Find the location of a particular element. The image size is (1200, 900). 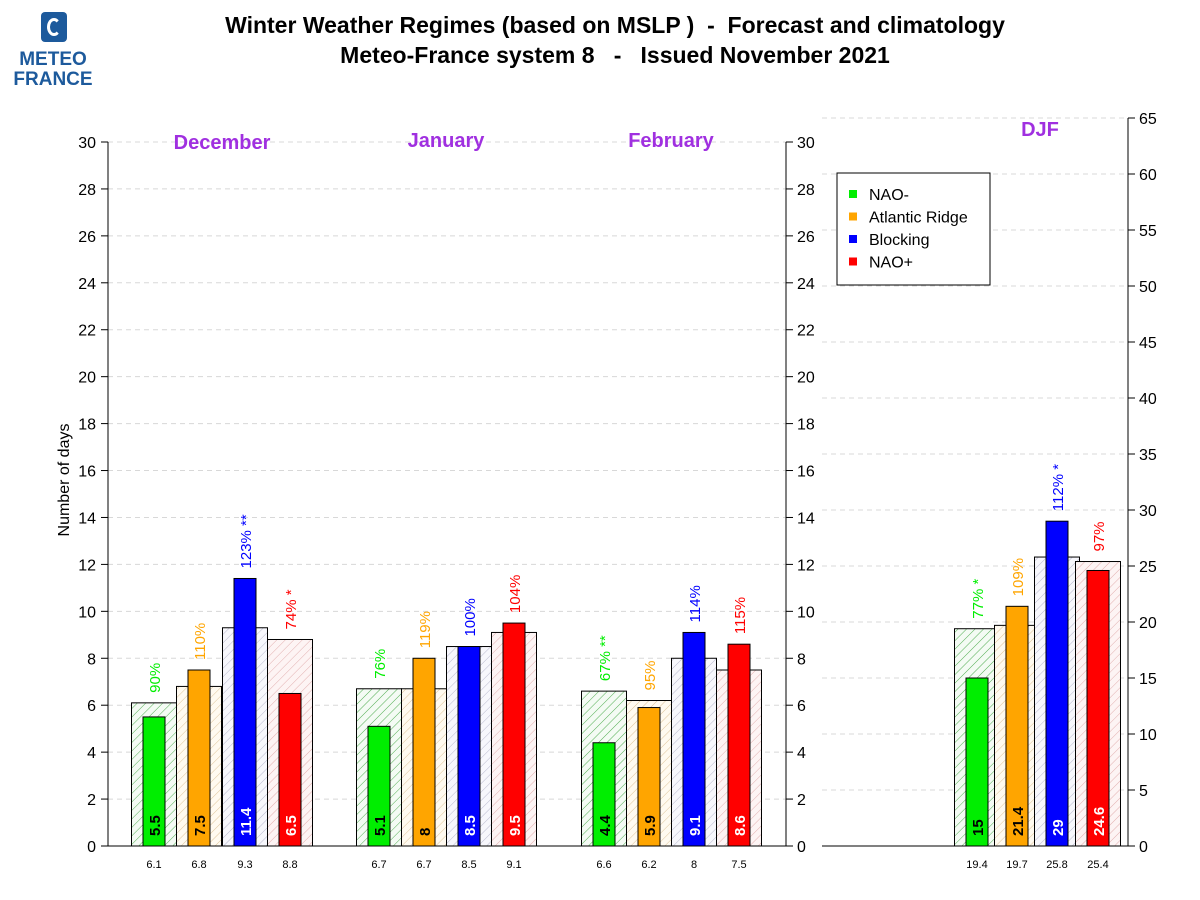

percent-label: 110% is located at coordinates (200, 641).